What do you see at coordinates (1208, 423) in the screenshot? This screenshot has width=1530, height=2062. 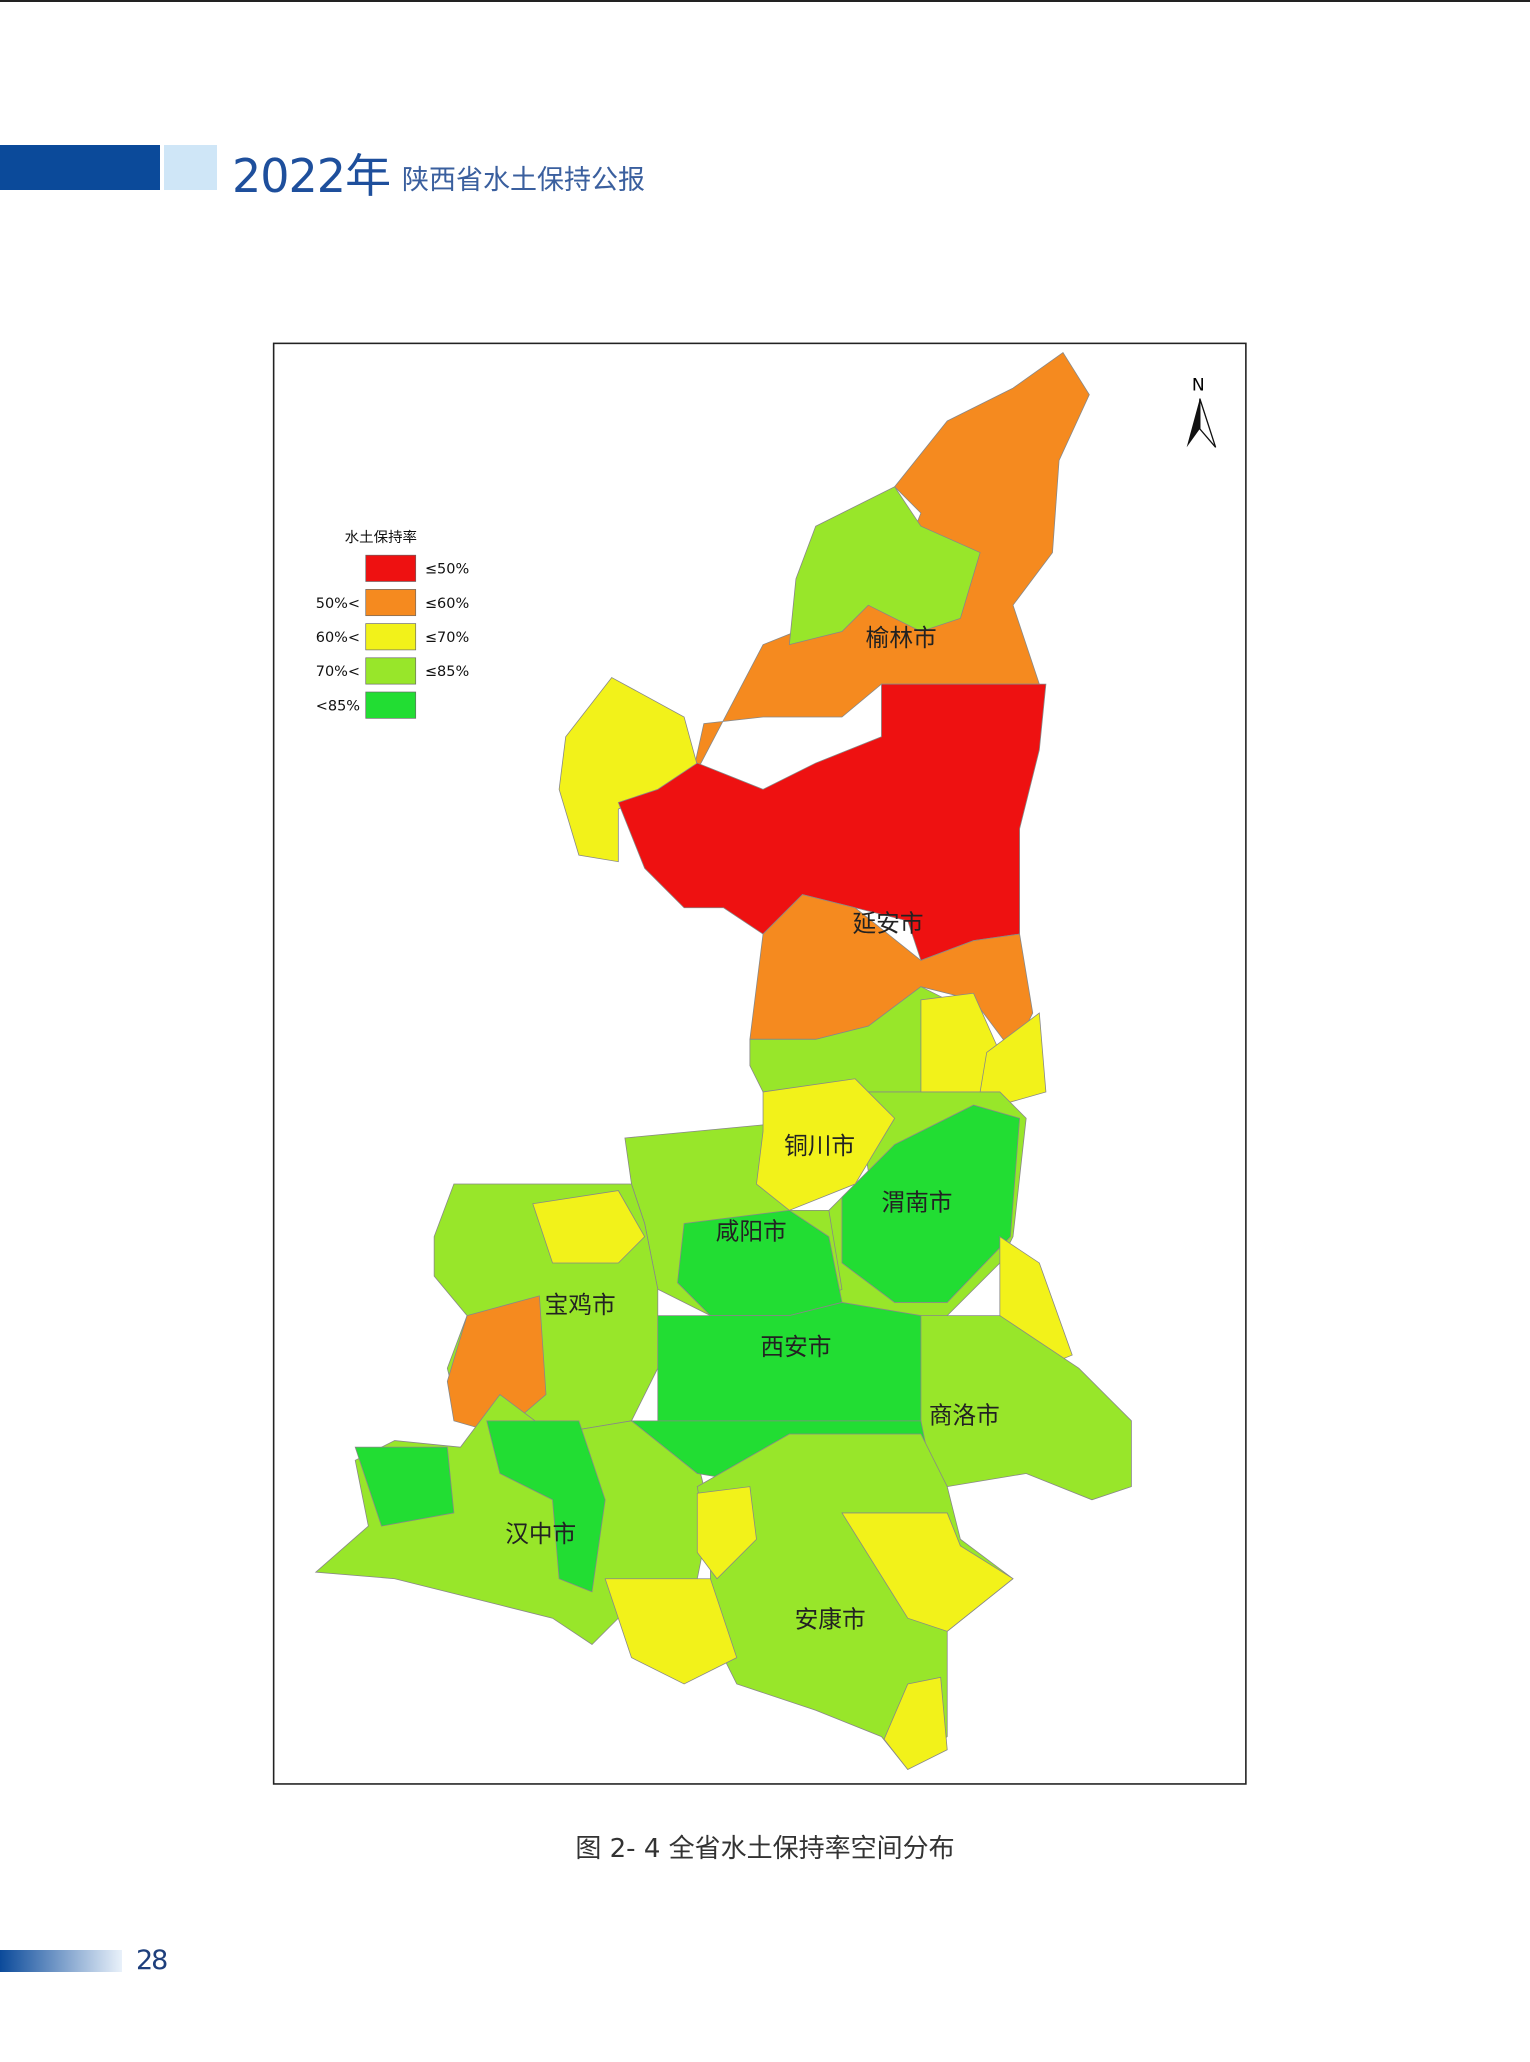 I see `north-arrow-right` at bounding box center [1208, 423].